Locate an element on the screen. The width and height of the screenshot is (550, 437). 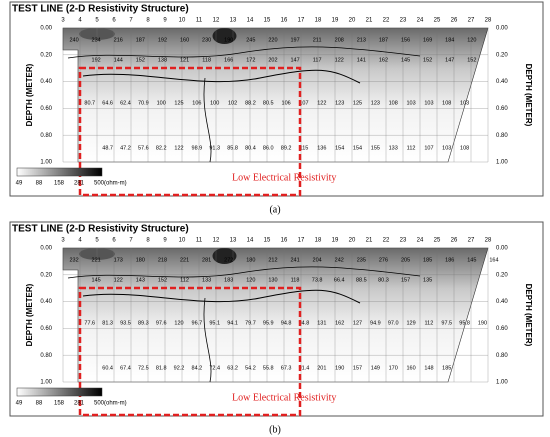
cell-value: 107 is located at coordinates (428, 148).